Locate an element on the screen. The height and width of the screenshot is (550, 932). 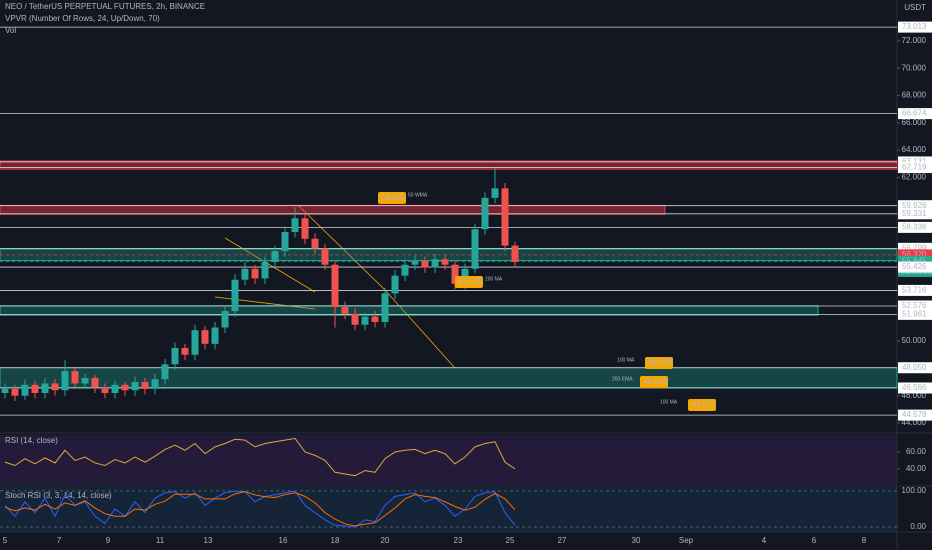
stoch-tick-label: 0.00 is located at coordinates (918, 526).